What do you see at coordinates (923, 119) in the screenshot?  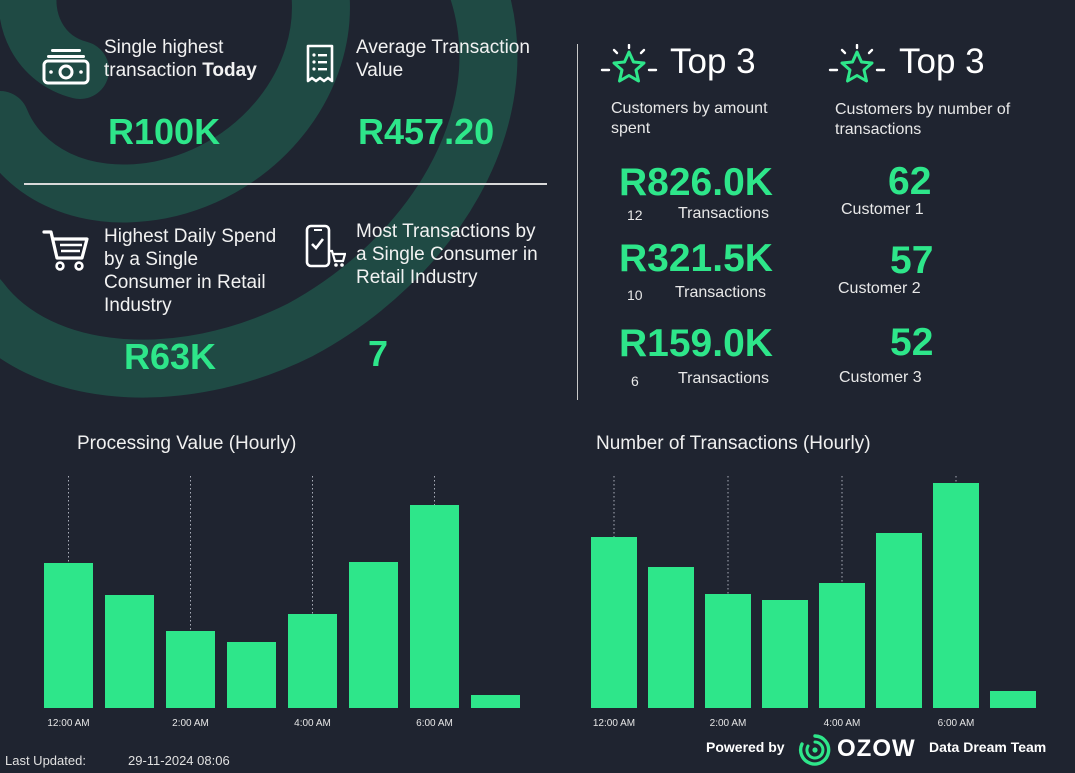 I see `top-count-subtitle: Customers by number of transactions` at bounding box center [923, 119].